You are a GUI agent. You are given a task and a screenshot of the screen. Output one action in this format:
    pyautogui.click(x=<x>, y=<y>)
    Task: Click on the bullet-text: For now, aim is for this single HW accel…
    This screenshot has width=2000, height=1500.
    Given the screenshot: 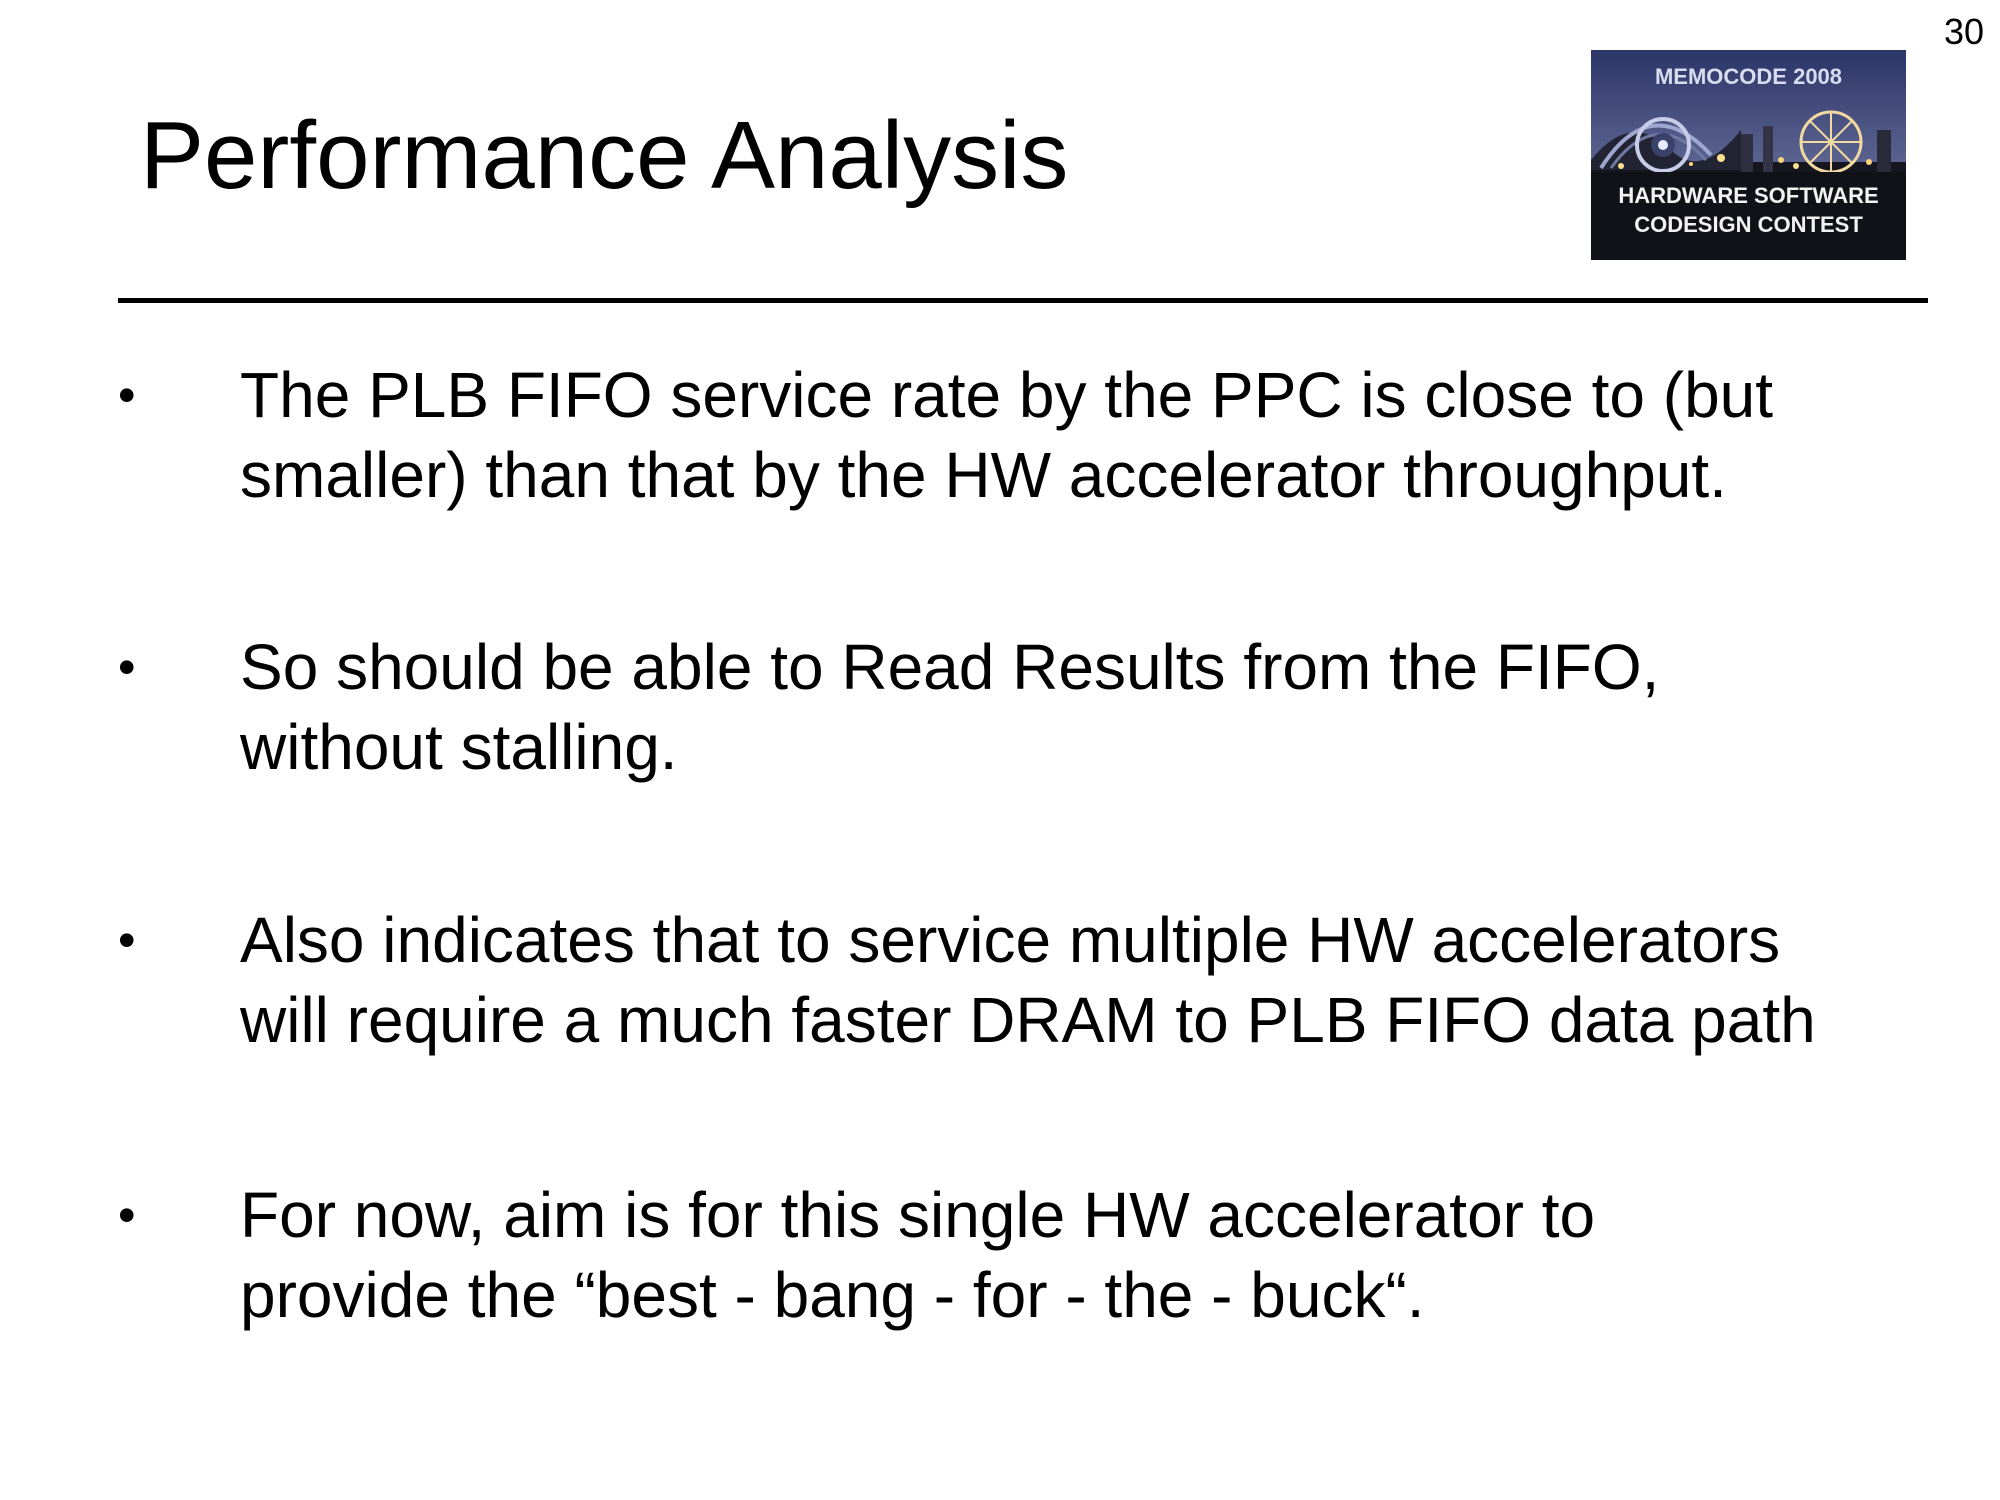 What is the action you would take?
    pyautogui.click(x=1080, y=1255)
    